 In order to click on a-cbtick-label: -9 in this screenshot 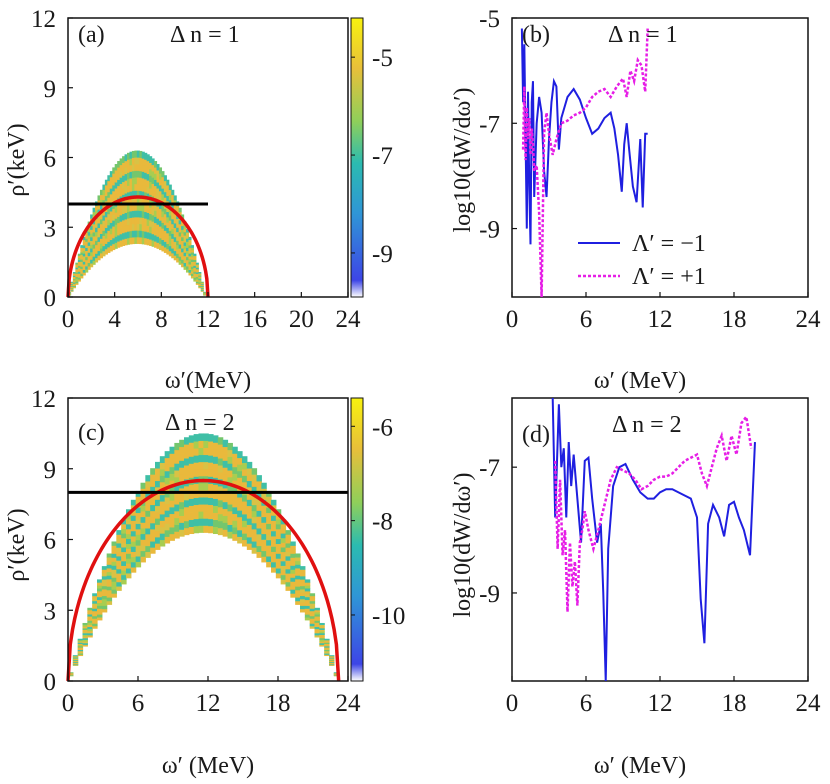, I will do `click(382, 254)`.